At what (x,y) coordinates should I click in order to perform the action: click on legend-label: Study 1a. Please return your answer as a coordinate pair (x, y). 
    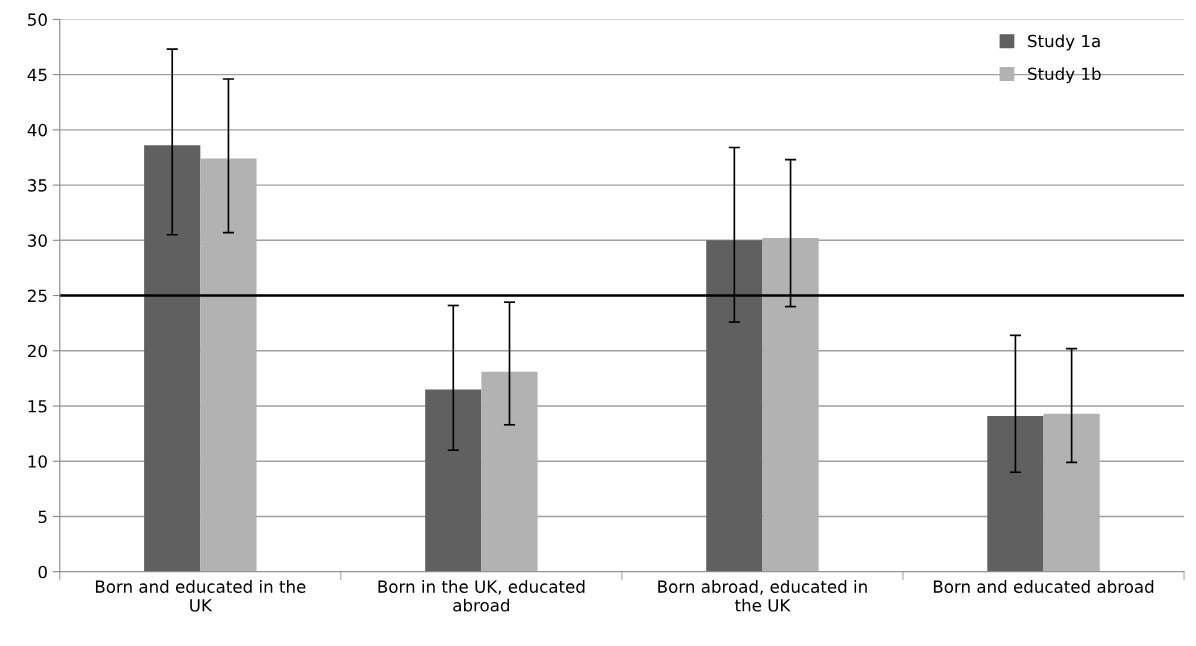
    Looking at the image, I should click on (1064, 42).